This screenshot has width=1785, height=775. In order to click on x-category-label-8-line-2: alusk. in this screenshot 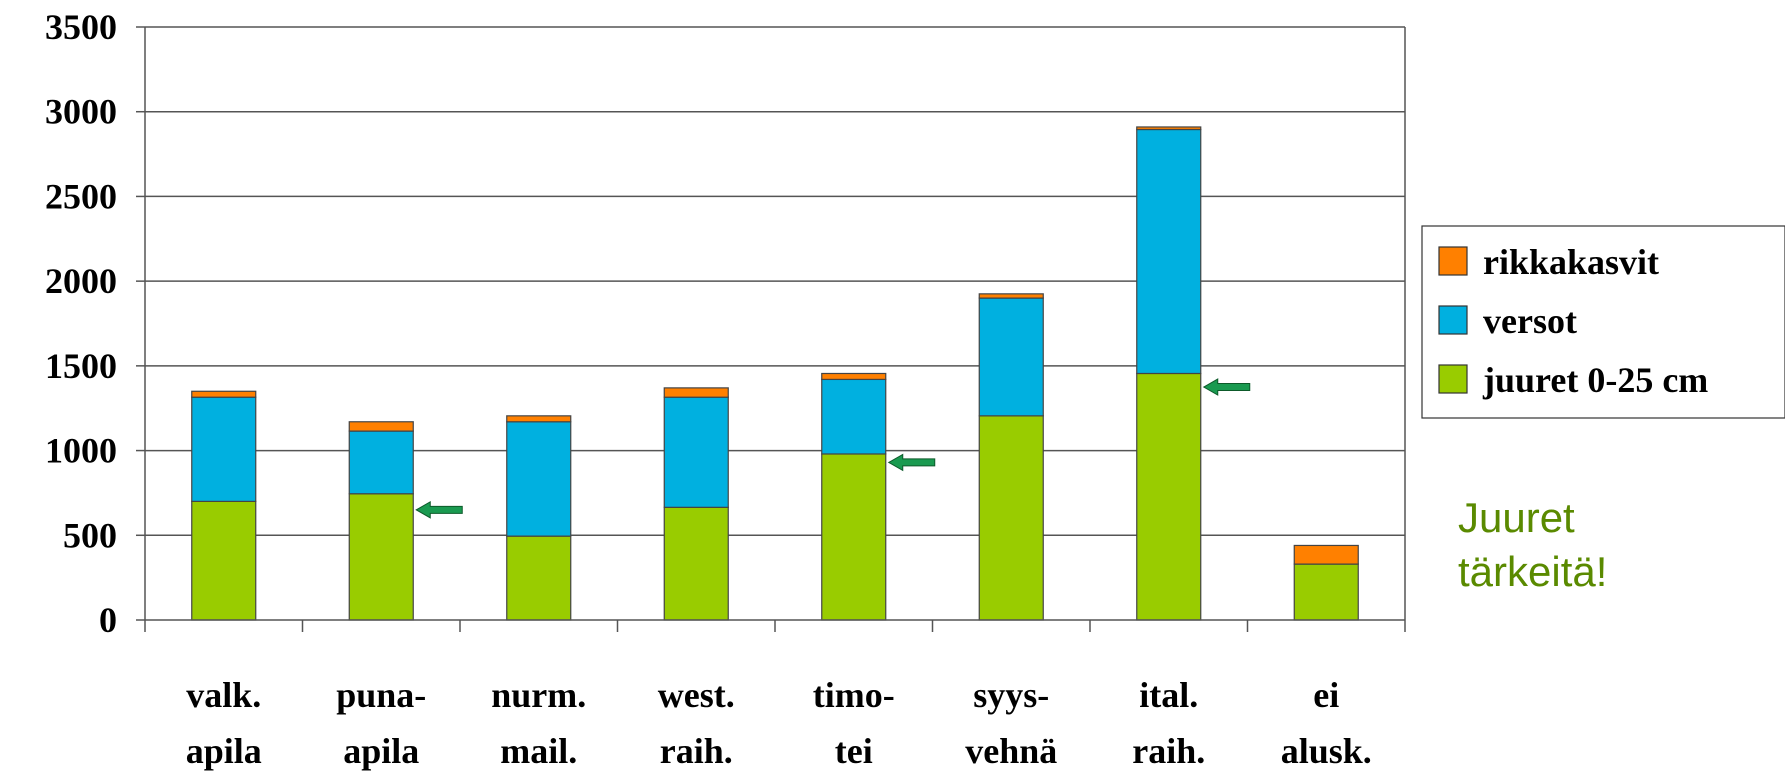, I will do `click(1326, 751)`.